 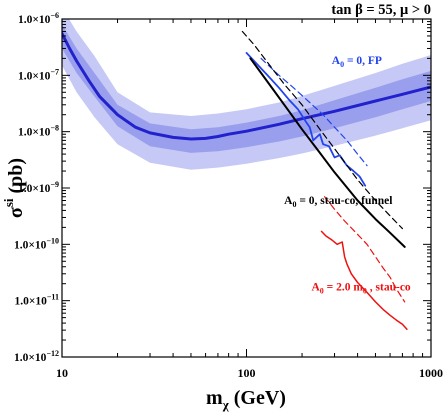 What do you see at coordinates (14, 188) in the screenshot?
I see `y-axis-label: σsi(pb)` at bounding box center [14, 188].